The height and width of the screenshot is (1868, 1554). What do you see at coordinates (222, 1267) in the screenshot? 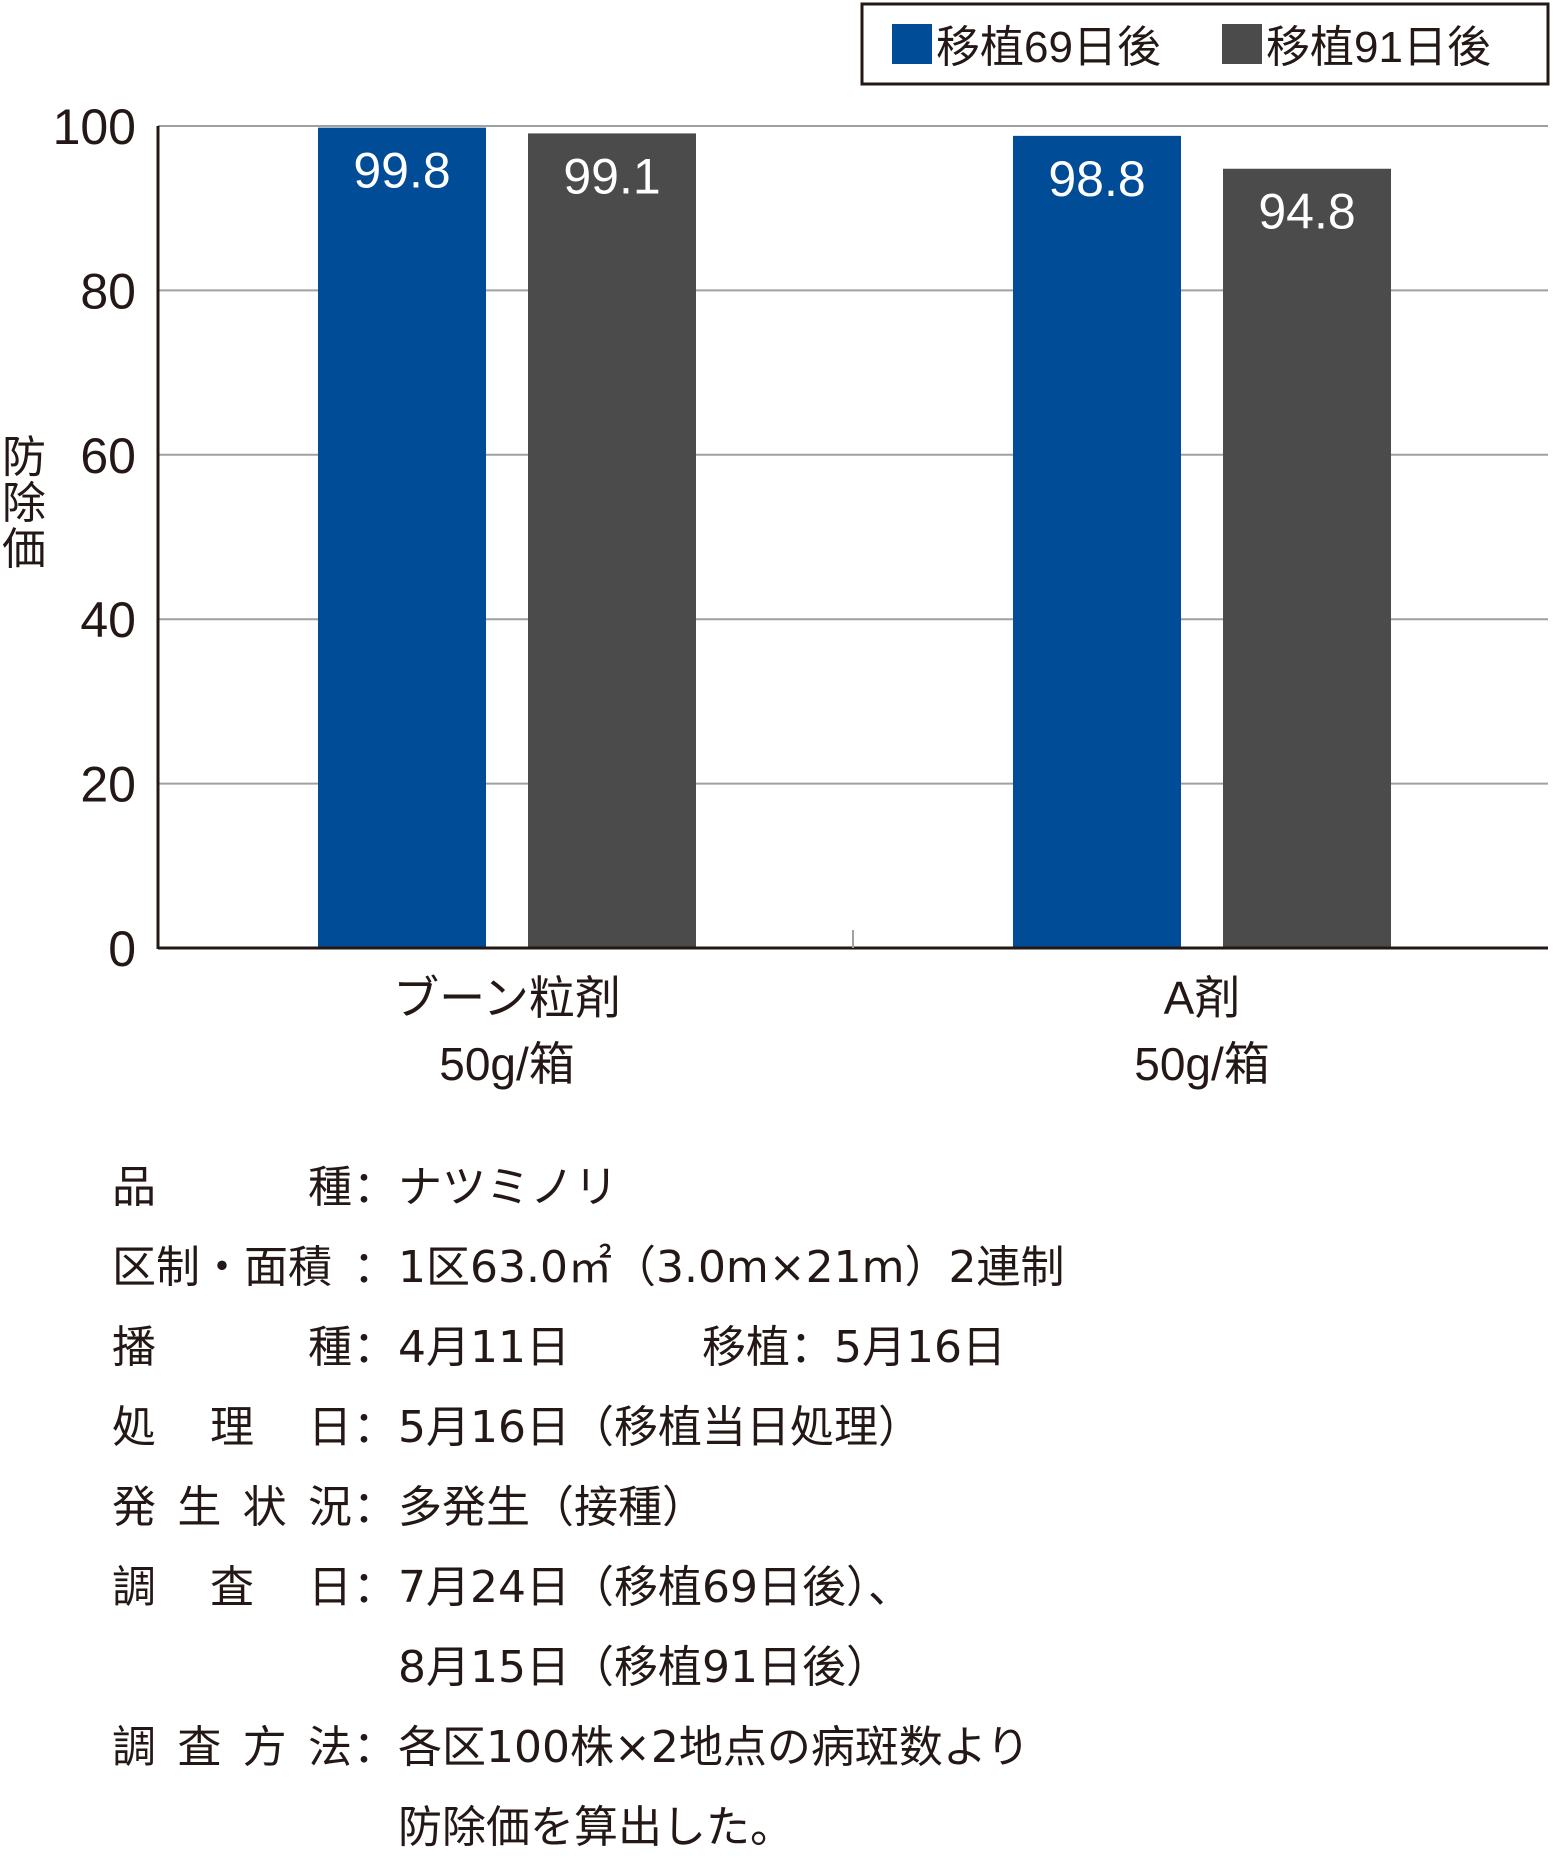
I see `note-label: 区制・面積` at bounding box center [222, 1267].